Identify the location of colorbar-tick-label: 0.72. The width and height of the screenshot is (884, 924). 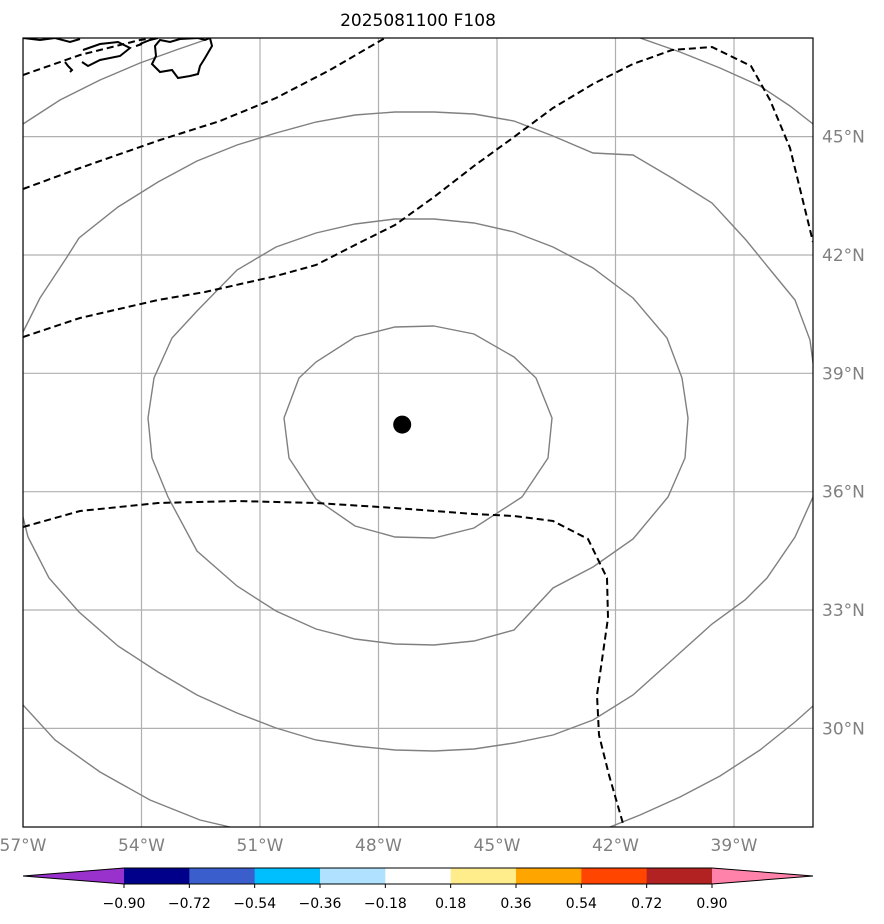
(646, 904).